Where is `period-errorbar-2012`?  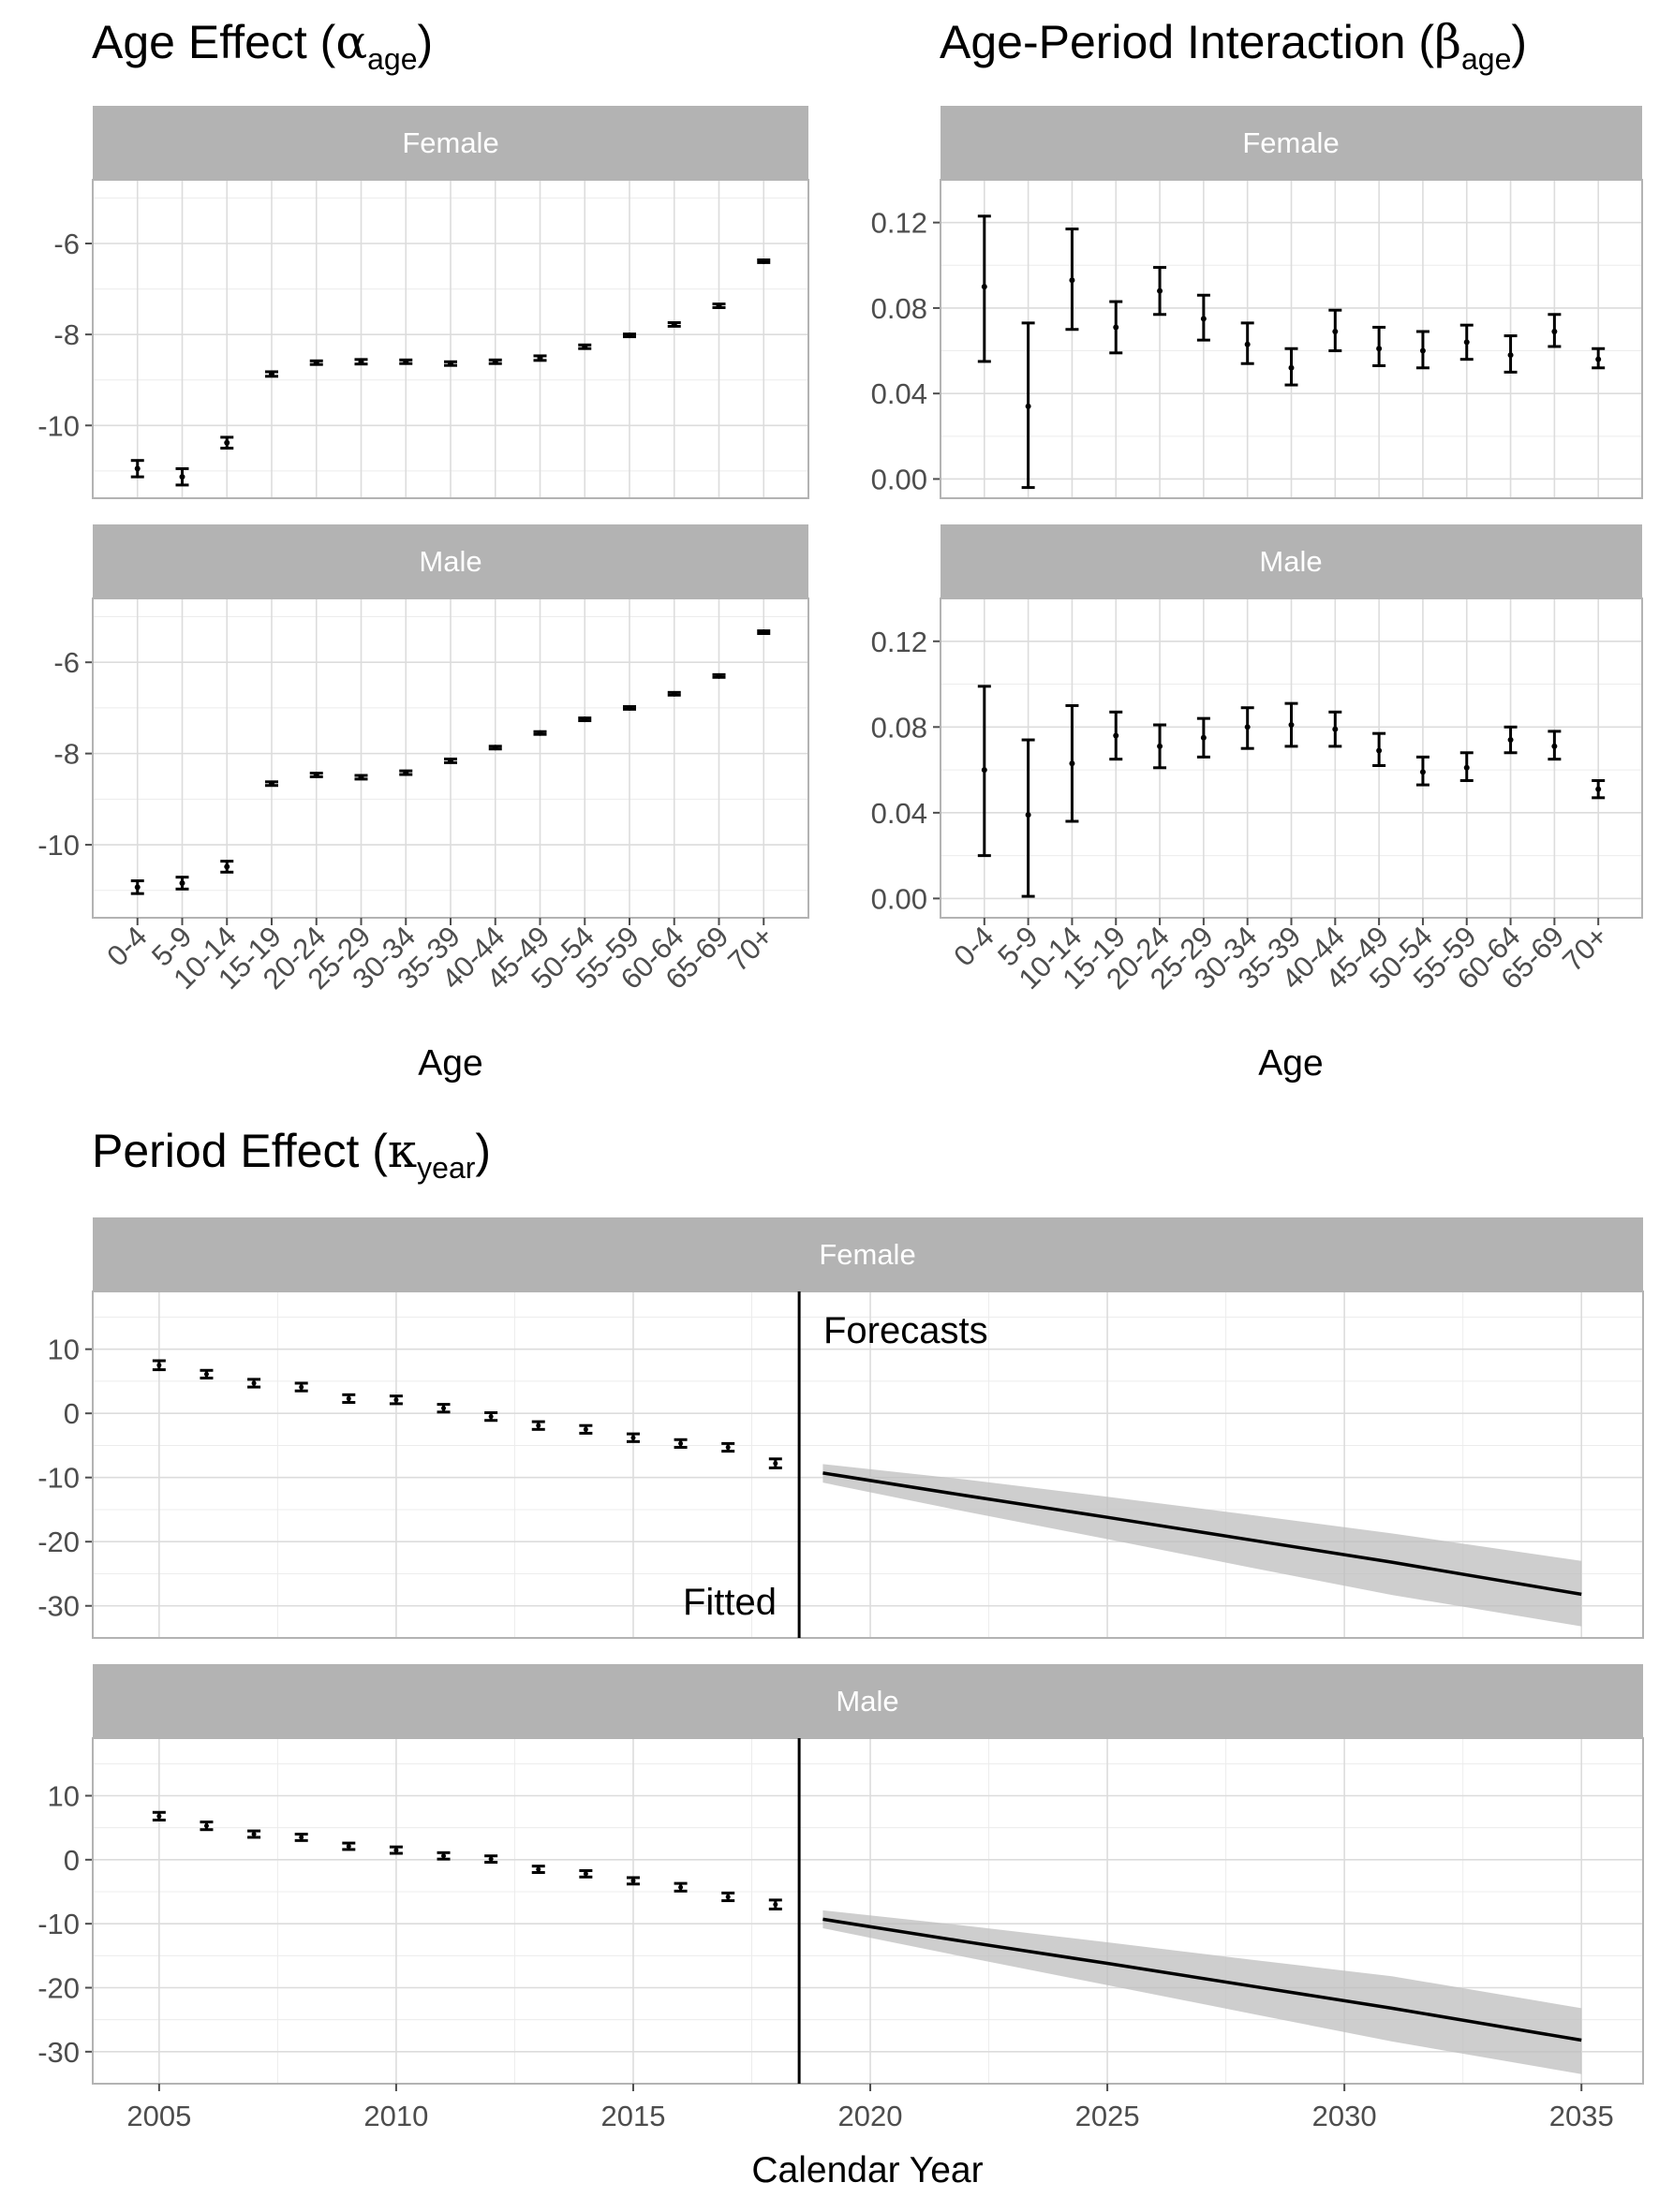 period-errorbar-2012 is located at coordinates (491, 1860).